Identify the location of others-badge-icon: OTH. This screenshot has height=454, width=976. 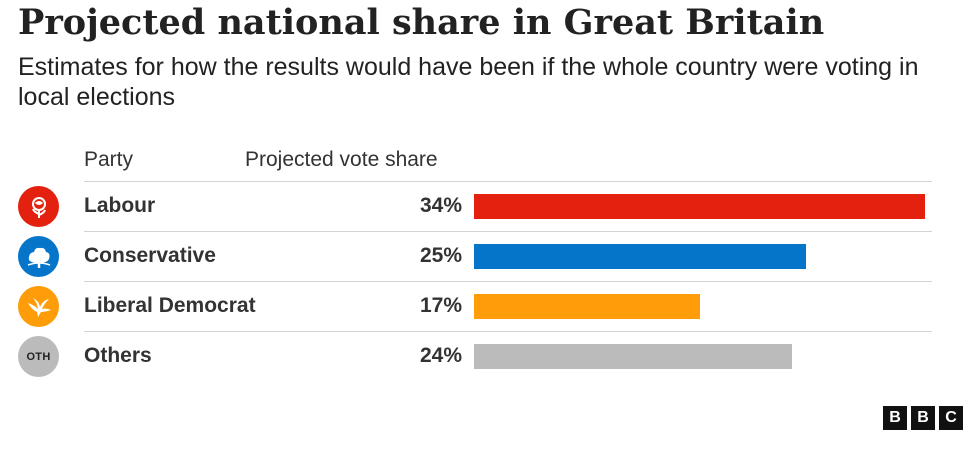
(38, 356).